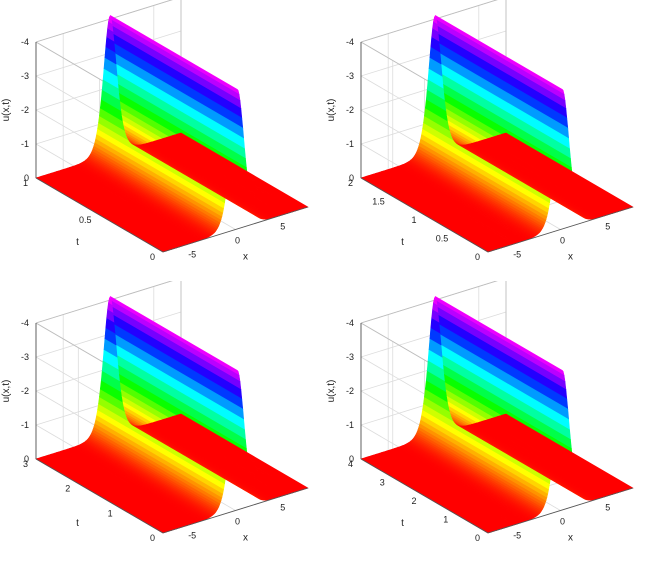  I want to click on t-tick-label: 4, so click(350, 464).